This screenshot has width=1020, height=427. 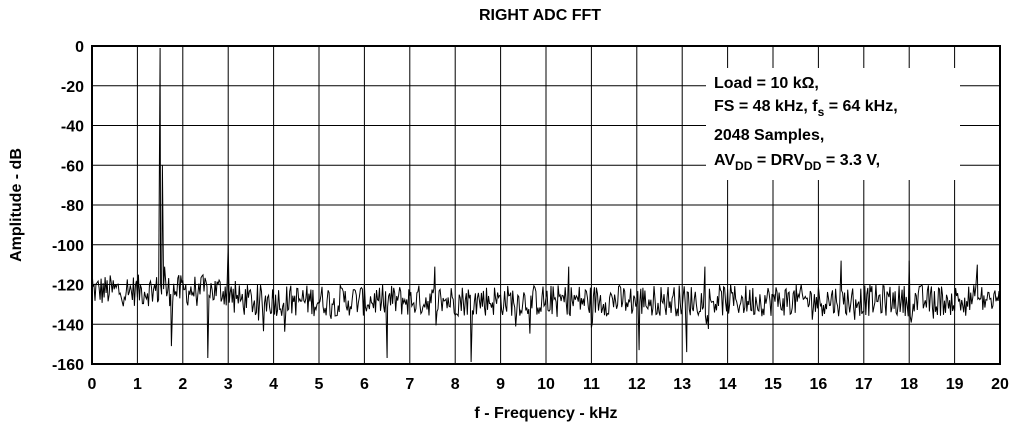 I want to click on x-tick-label: 0, so click(x=92, y=384).